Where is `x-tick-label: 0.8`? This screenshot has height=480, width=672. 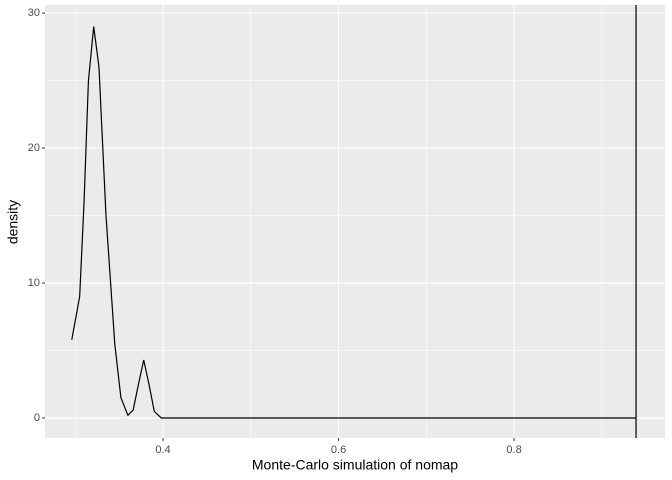 x-tick-label: 0.8 is located at coordinates (513, 450).